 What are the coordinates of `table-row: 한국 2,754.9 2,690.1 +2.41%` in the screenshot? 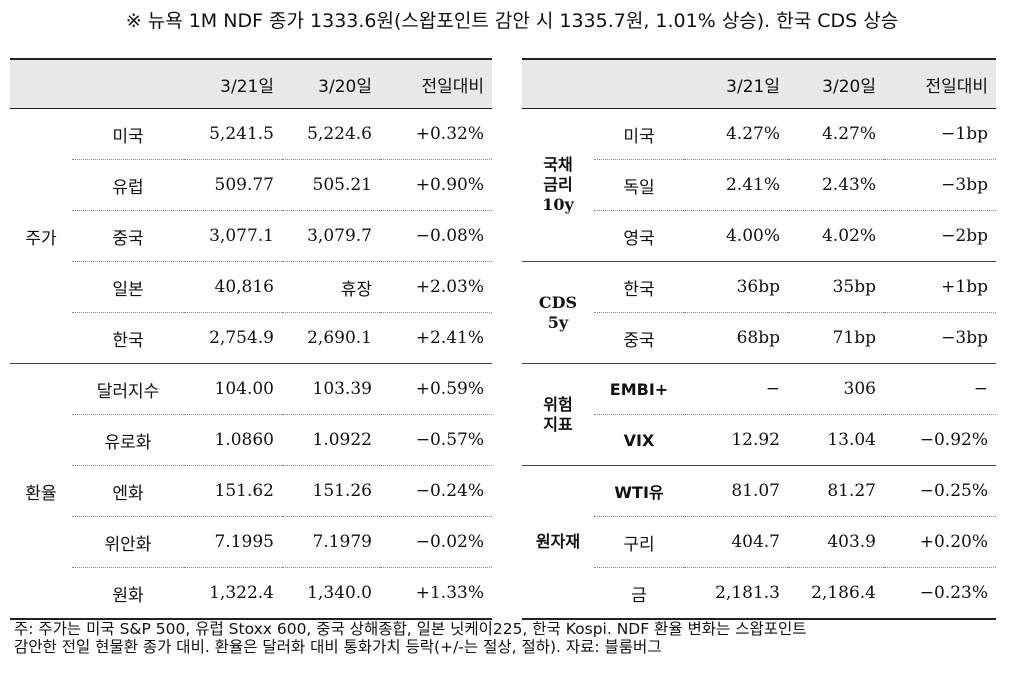 It's located at (251, 338).